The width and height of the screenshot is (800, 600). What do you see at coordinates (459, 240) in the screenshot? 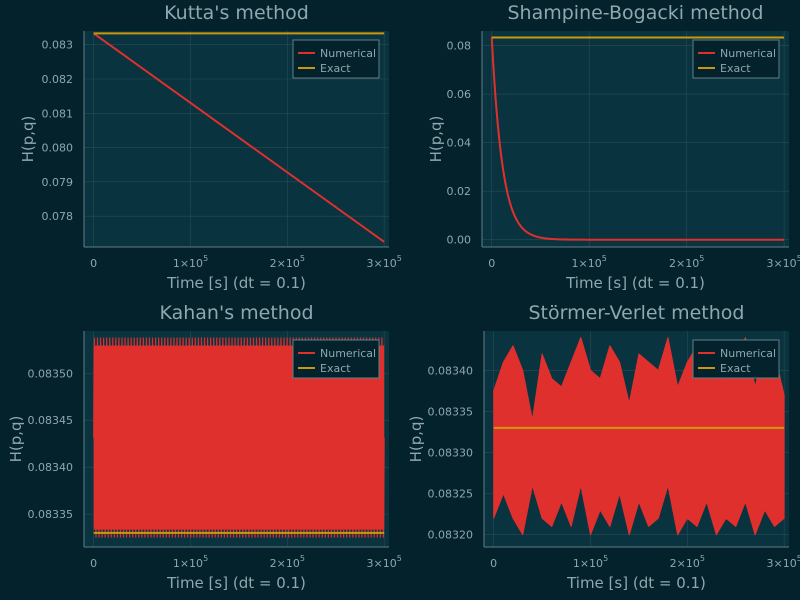
I see `y-tick-label: 0.00` at bounding box center [459, 240].